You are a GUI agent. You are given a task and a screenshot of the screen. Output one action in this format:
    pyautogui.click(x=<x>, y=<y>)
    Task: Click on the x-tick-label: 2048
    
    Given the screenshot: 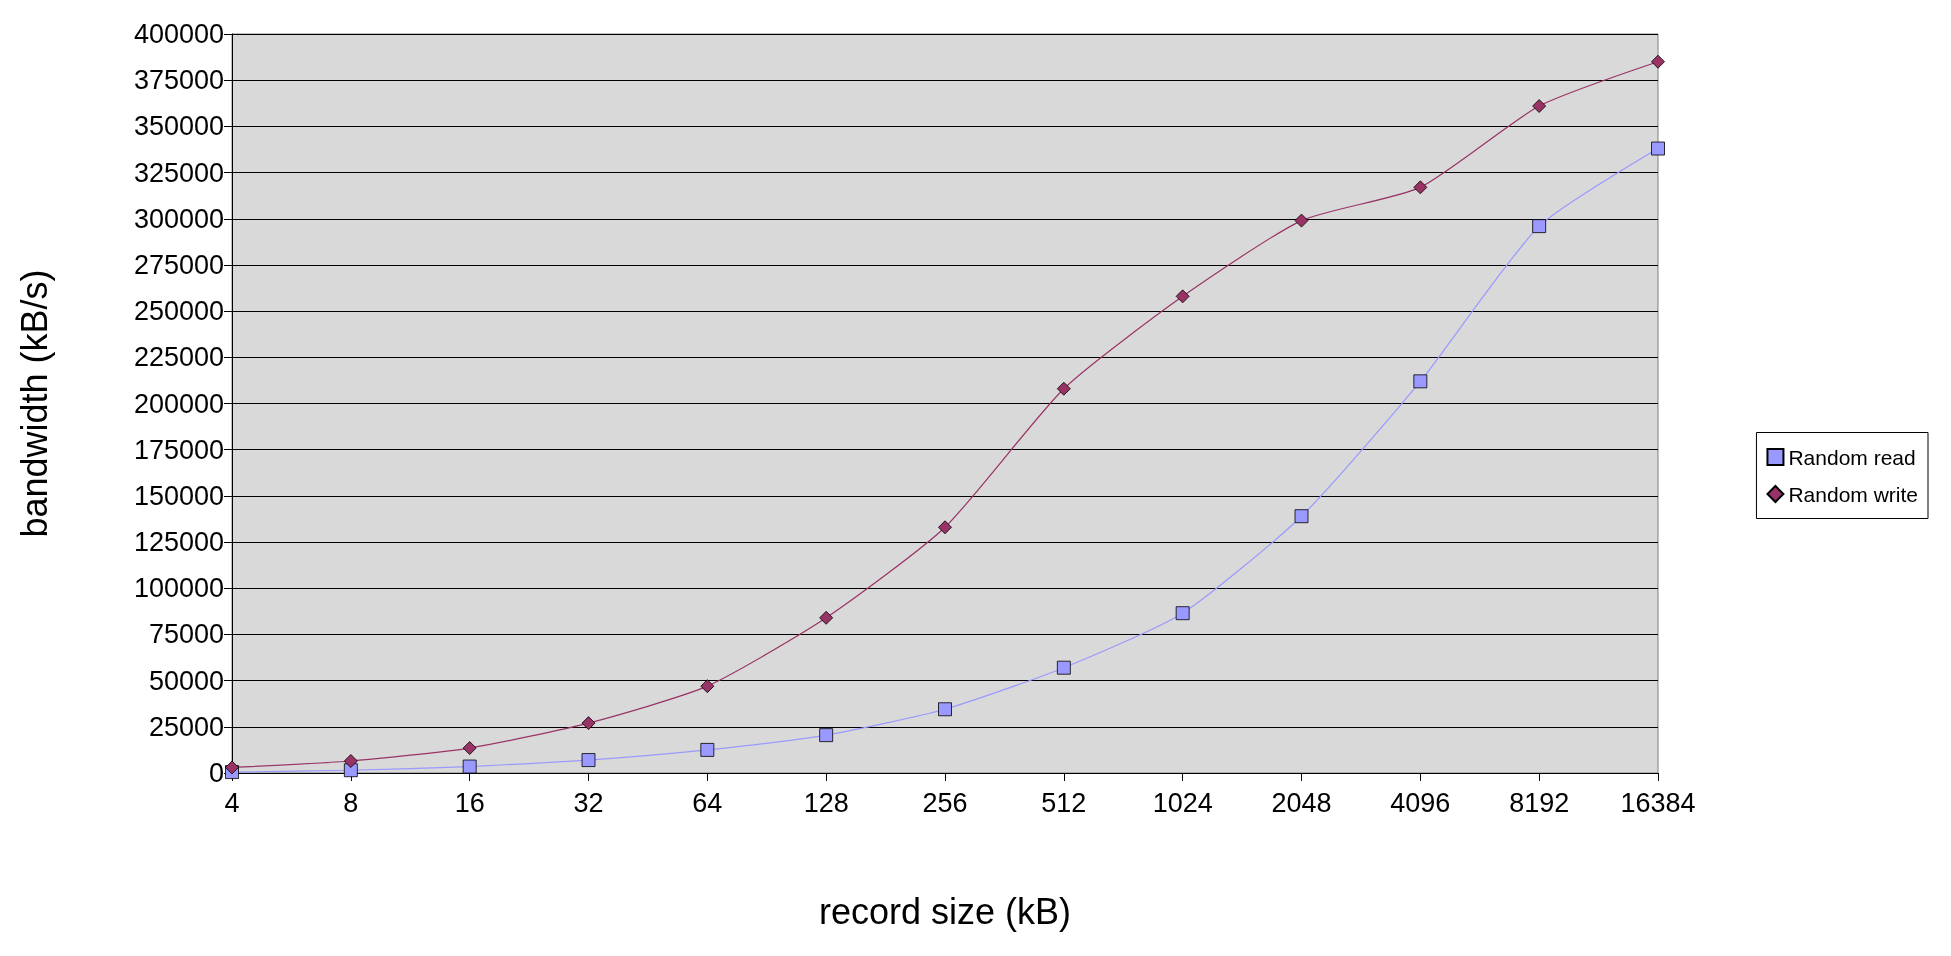 What is the action you would take?
    pyautogui.click(x=1301, y=802)
    